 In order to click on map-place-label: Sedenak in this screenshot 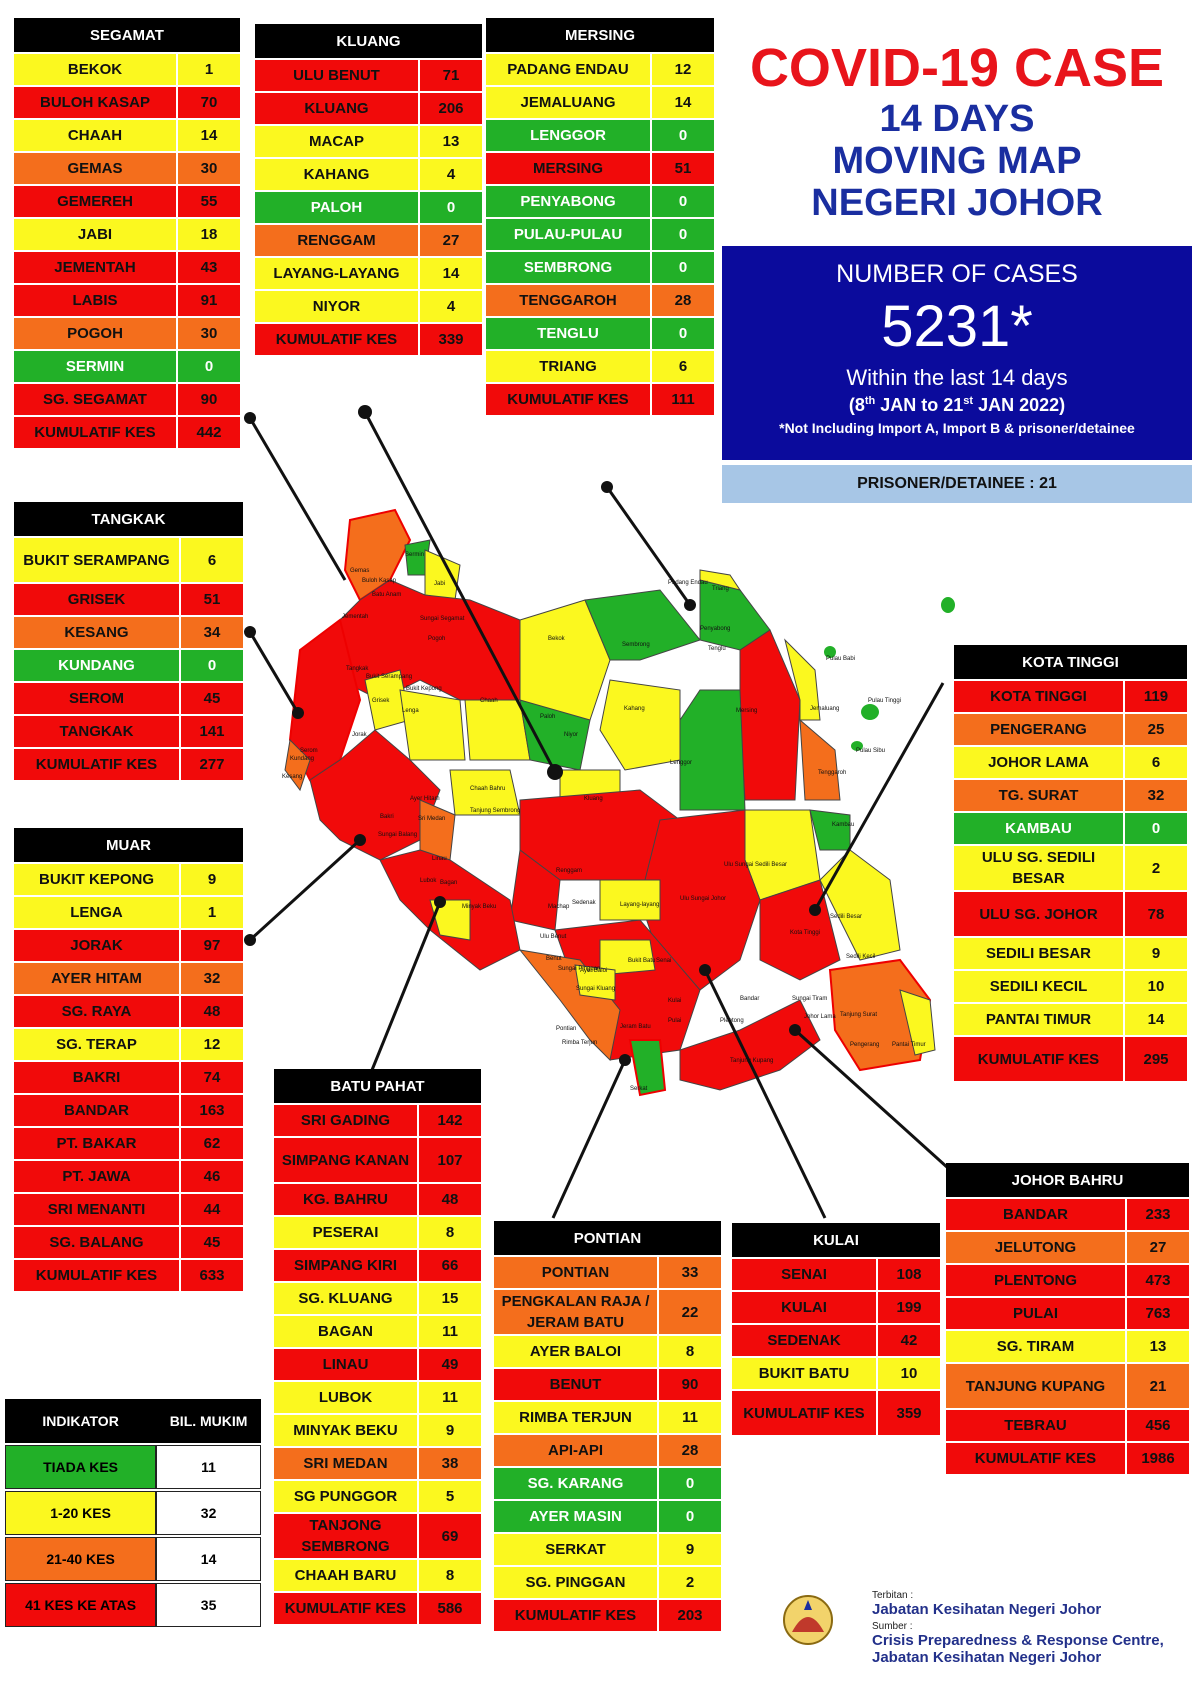, I will do `click(584, 903)`.